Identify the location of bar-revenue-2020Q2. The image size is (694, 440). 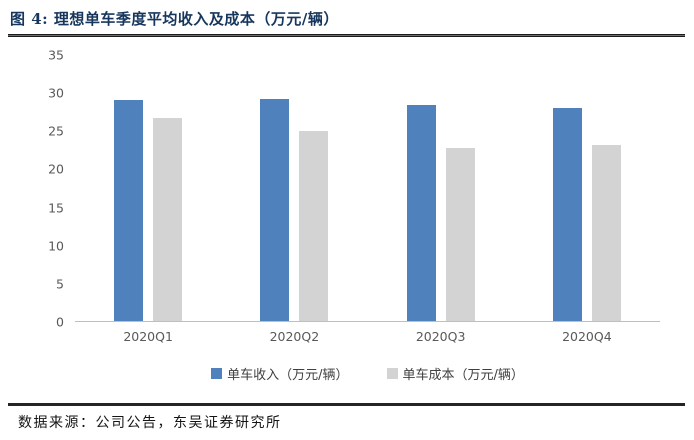
(275, 210).